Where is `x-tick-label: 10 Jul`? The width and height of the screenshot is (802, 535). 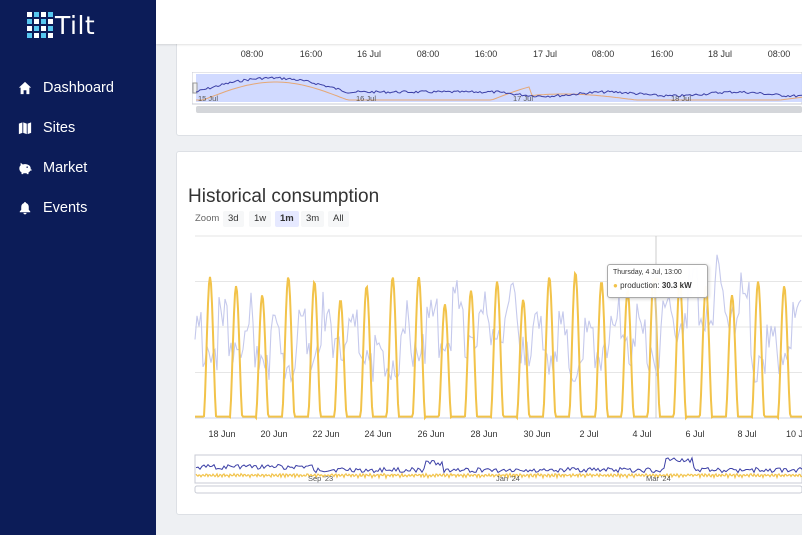
x-tick-label: 10 Jul is located at coordinates (794, 434).